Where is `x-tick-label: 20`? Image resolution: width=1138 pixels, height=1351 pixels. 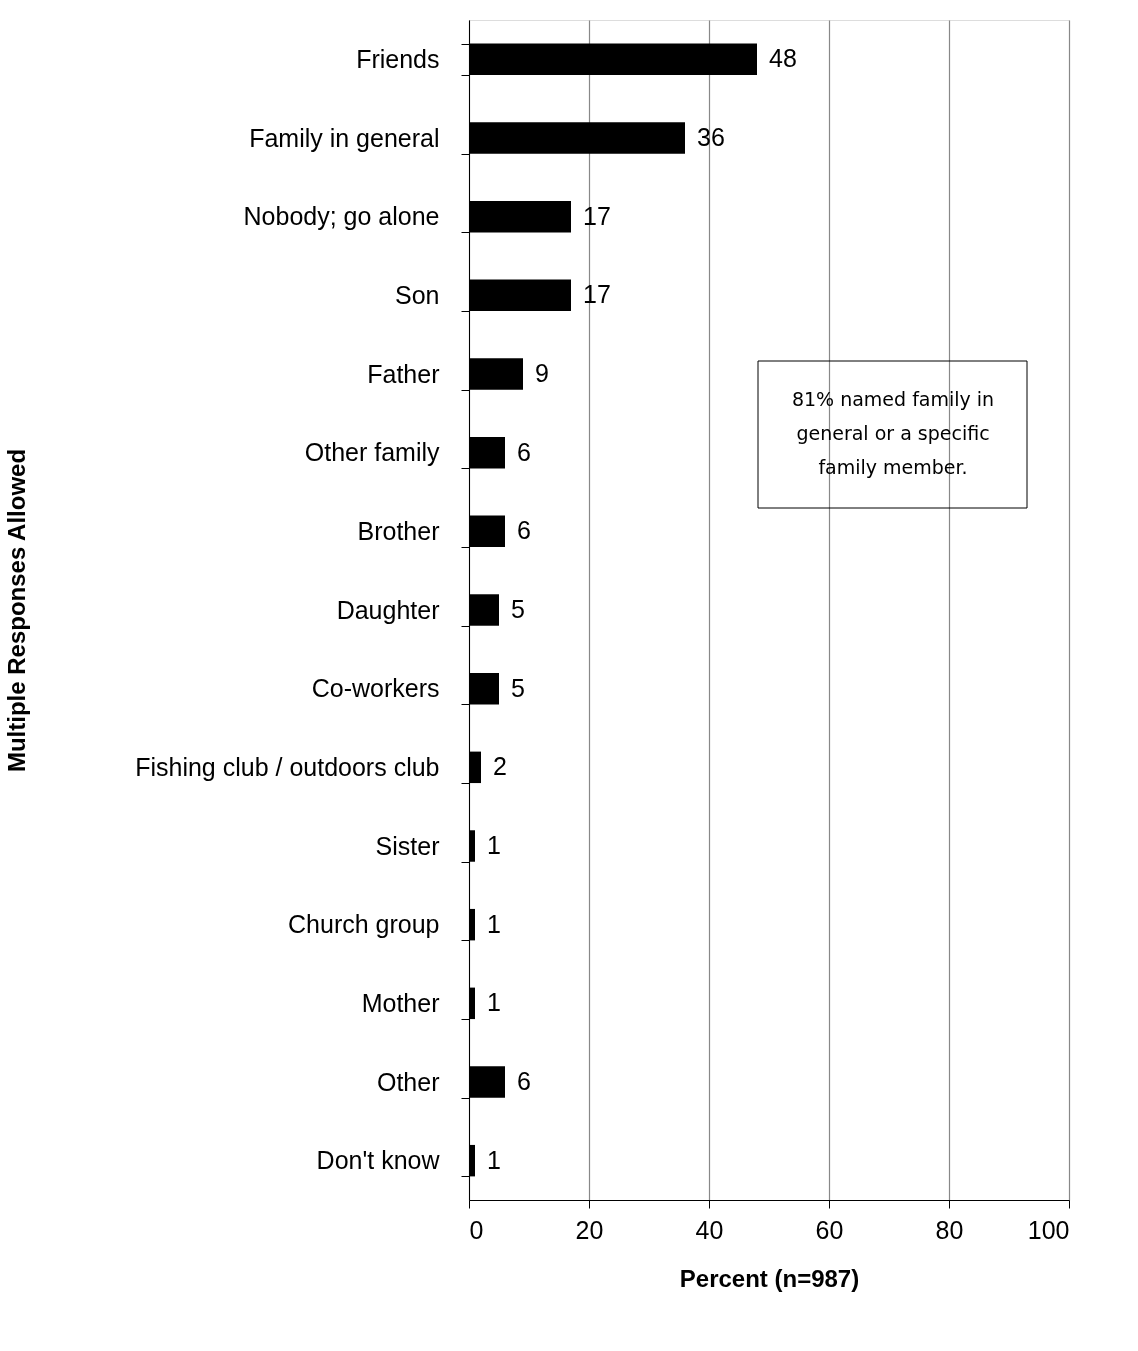 x-tick-label: 20 is located at coordinates (589, 1229).